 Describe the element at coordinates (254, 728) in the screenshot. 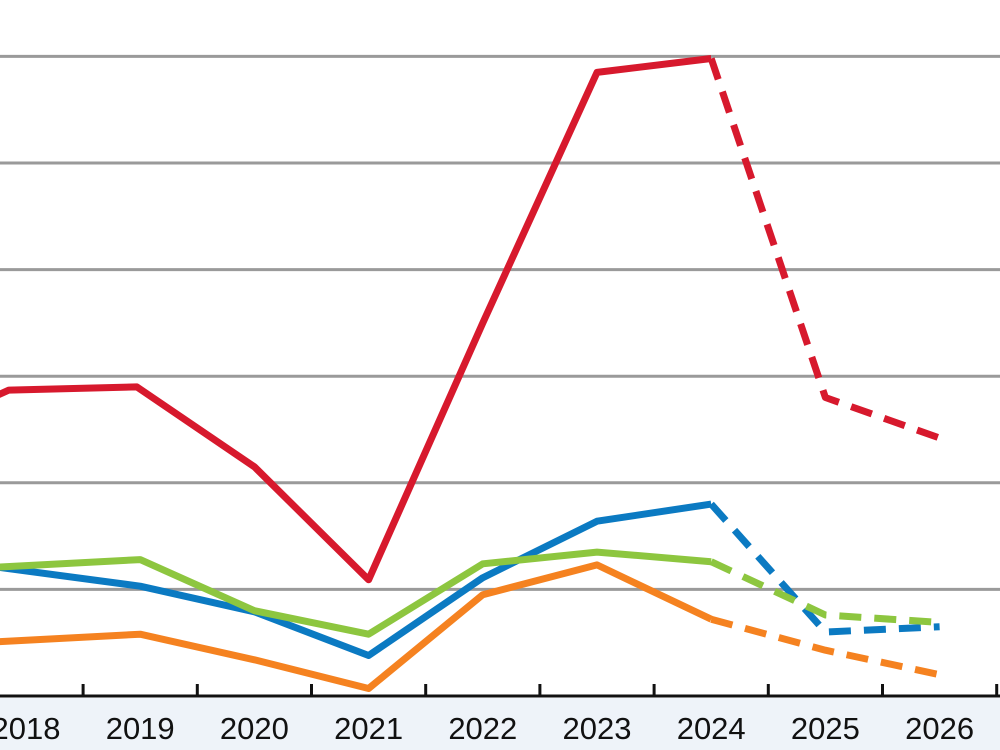

I see `x-tick-label: 2020` at that location.